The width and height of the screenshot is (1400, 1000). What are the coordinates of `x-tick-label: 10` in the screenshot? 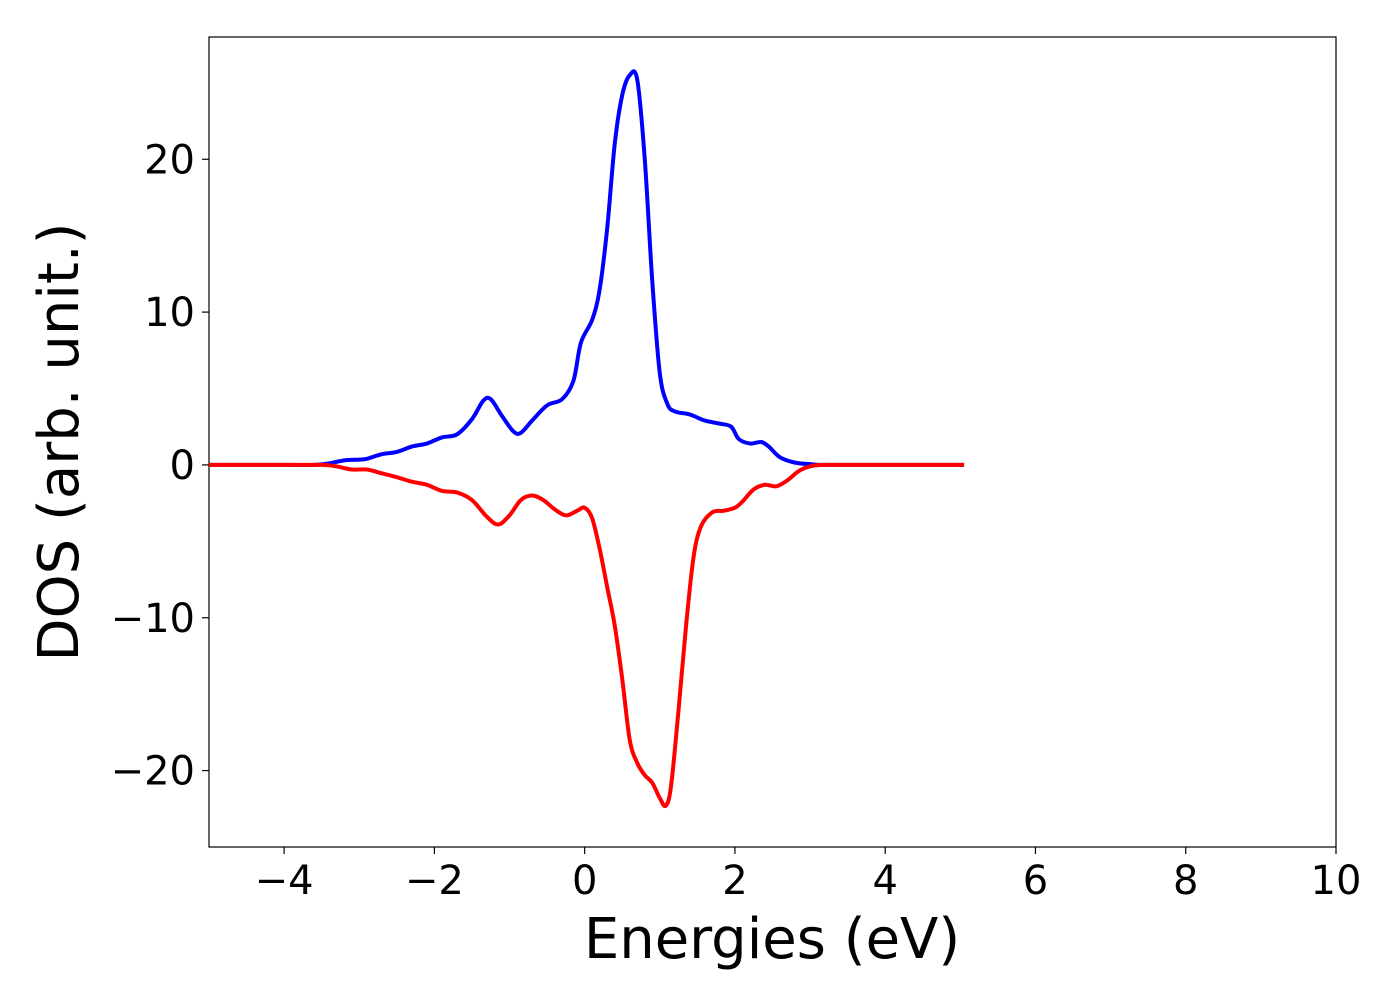 It's located at (1336, 881).